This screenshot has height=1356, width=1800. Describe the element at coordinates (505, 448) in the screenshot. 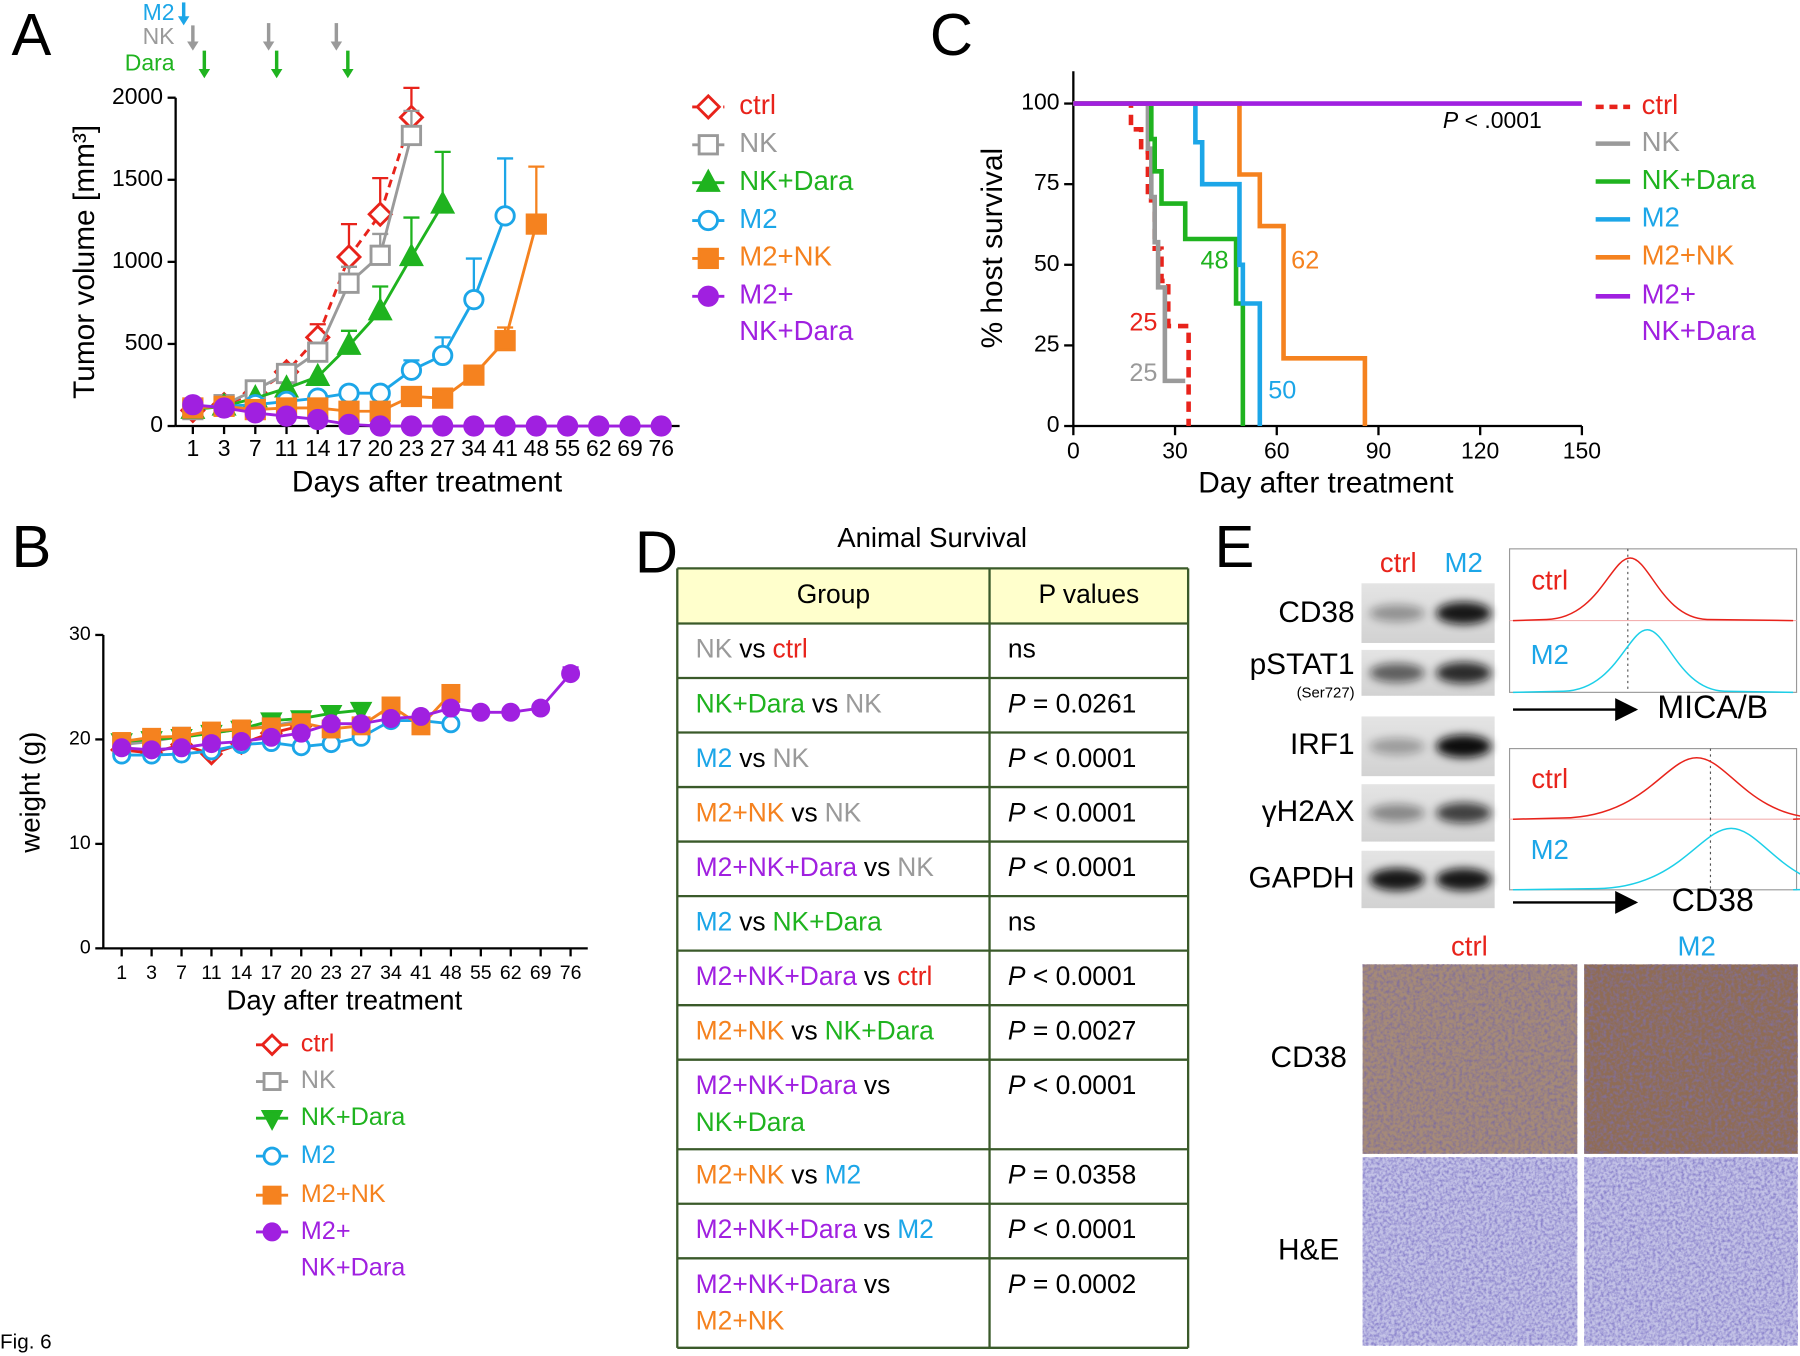

I see `x-tick-label: 41` at that location.